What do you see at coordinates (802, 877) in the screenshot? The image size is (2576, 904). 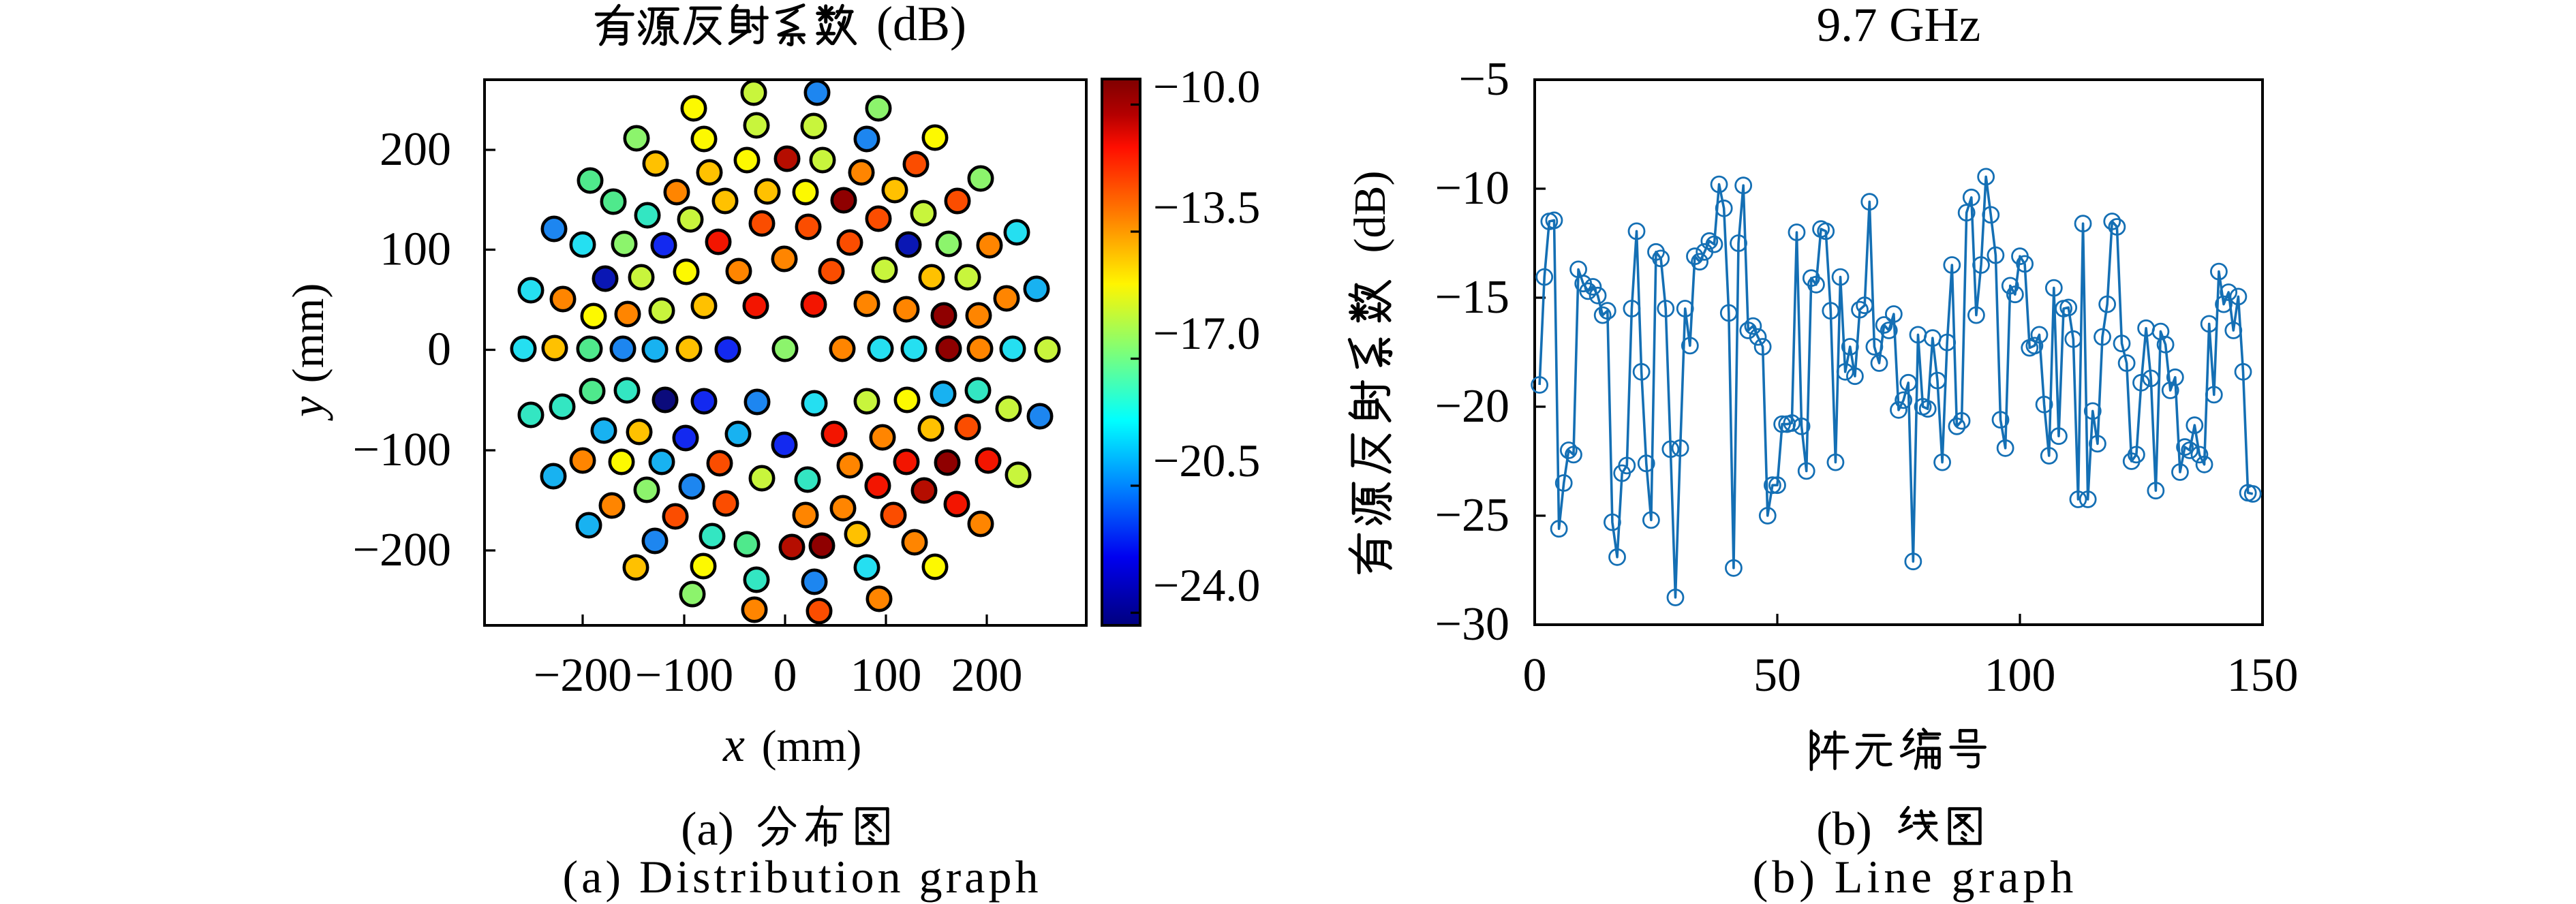 I see `svg-text: (a) Distribution graph` at bounding box center [802, 877].